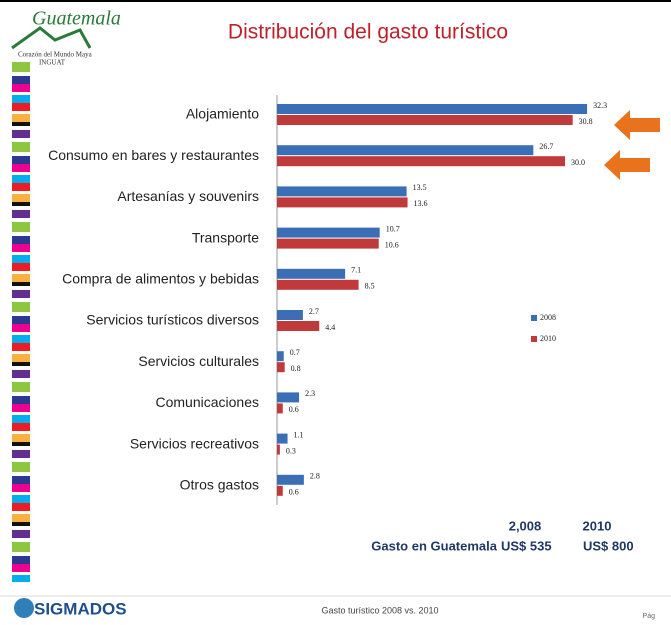 Image resolution: width=671 pixels, height=625 pixels. What do you see at coordinates (526, 545) in the screenshot?
I see `summary-amount: US$ 535` at bounding box center [526, 545].